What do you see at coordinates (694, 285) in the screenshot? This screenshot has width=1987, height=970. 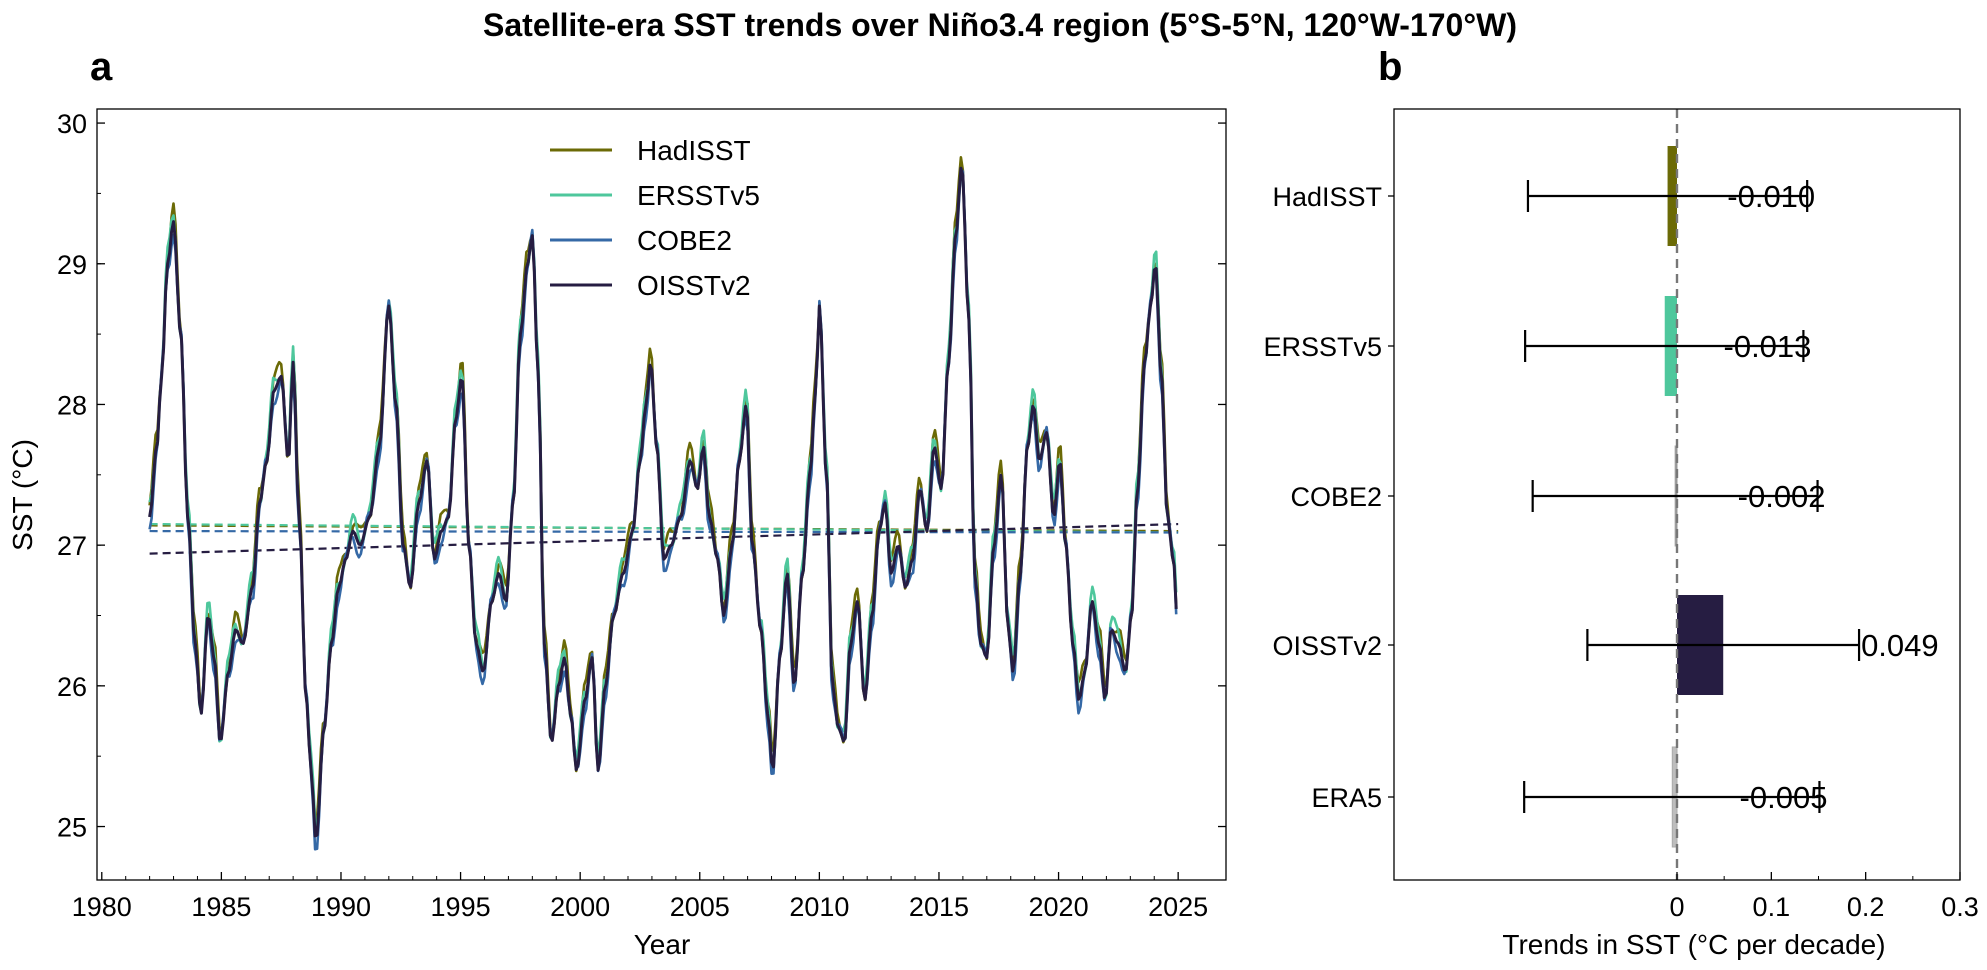 I see `legend-label-oisstv2: OISSTv2` at bounding box center [694, 285].